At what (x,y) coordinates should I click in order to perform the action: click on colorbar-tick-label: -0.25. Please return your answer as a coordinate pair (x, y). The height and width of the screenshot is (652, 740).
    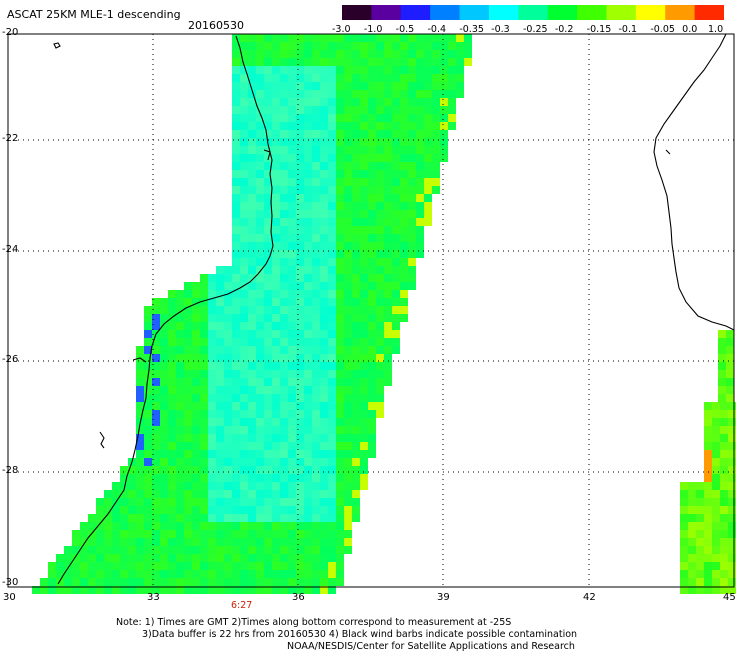
    Looking at the image, I should click on (535, 29).